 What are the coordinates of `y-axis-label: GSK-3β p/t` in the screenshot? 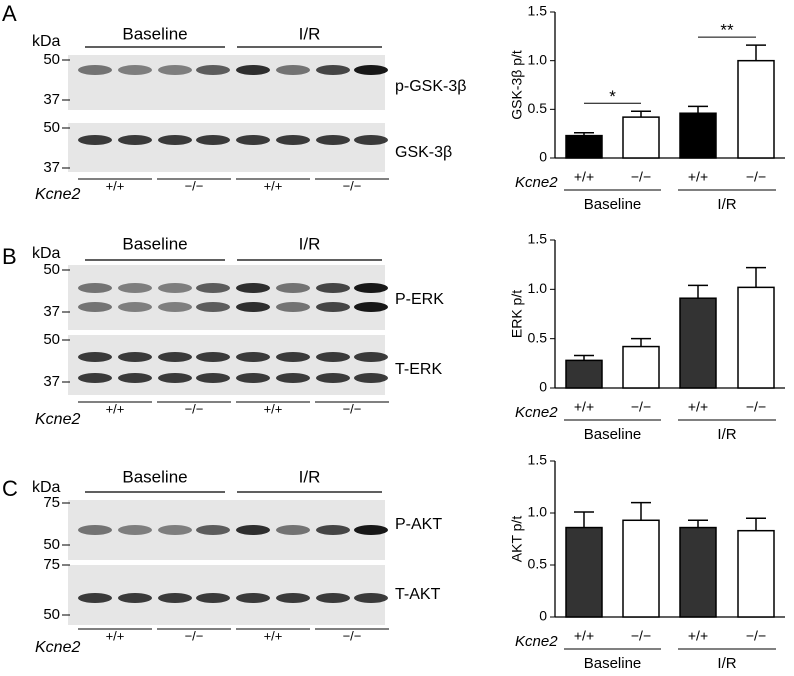 It's located at (517, 85).